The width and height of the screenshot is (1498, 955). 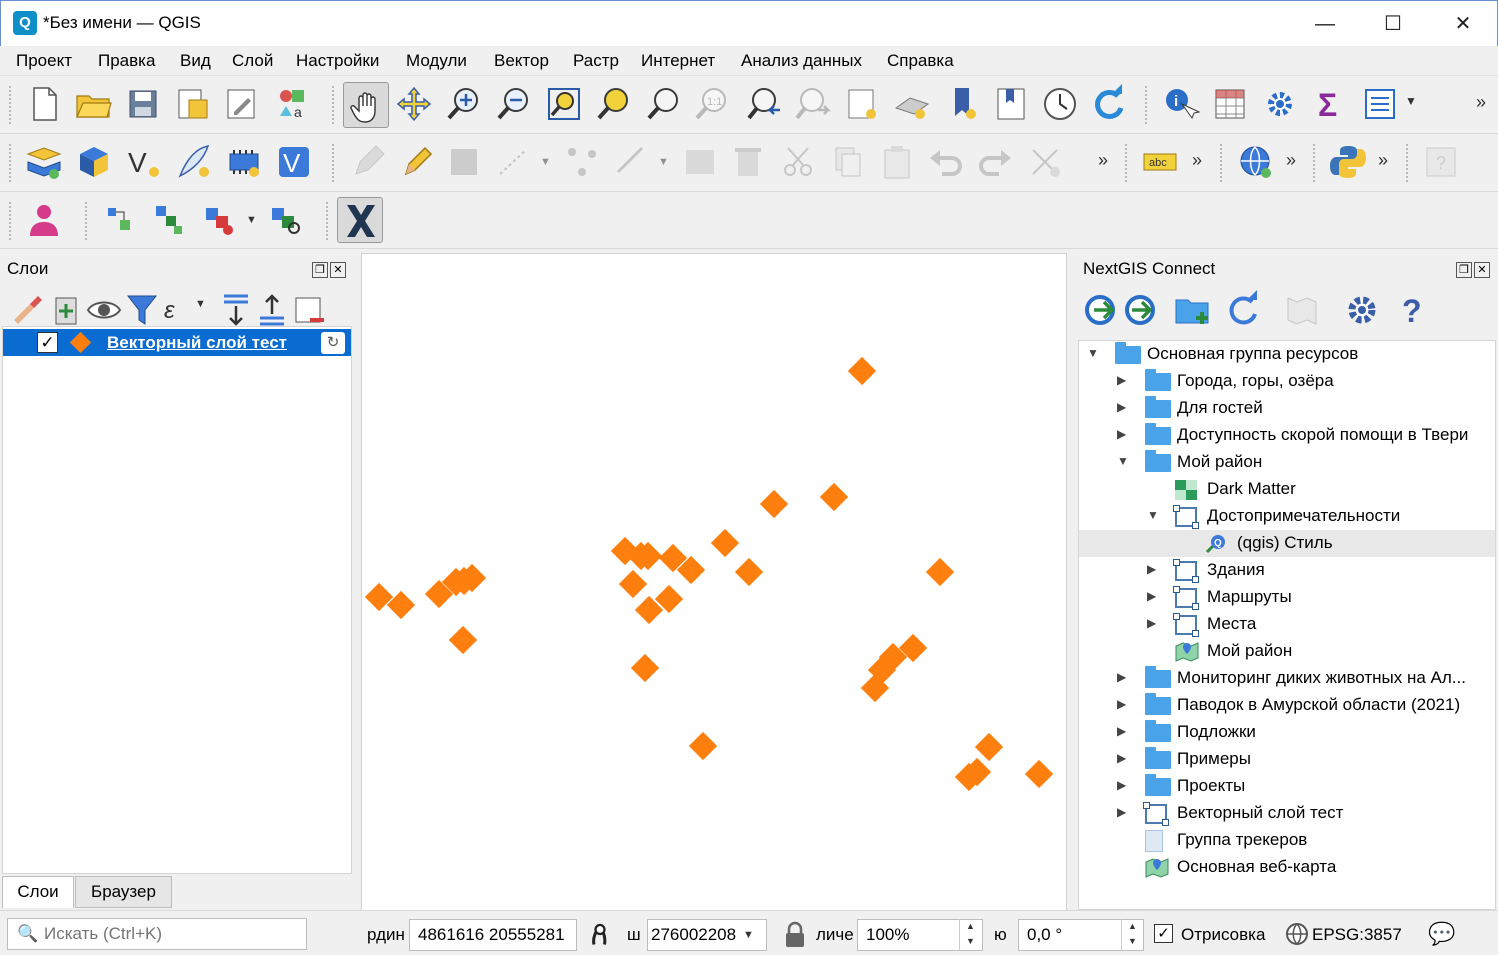 What do you see at coordinates (801, 60) in the screenshot?
I see `menu-processing: Анализ данных` at bounding box center [801, 60].